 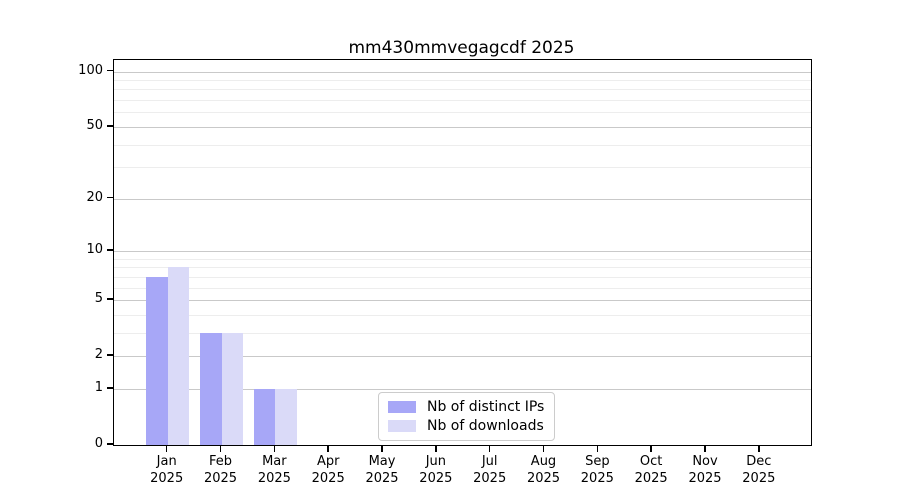 I want to click on x-tick-label: May 2025, so click(x=382, y=470).